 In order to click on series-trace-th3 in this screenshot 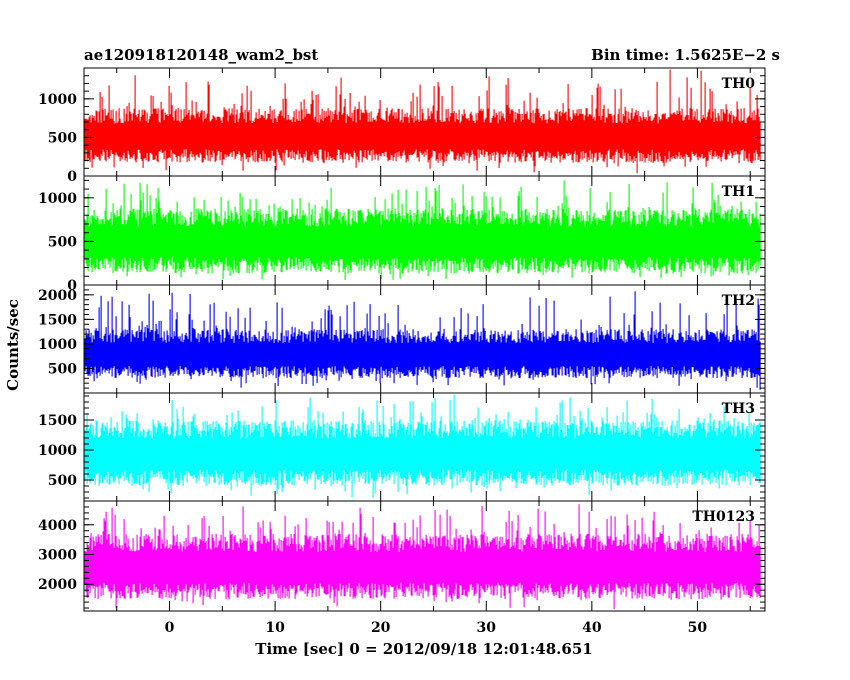, I will do `click(422, 446)`.